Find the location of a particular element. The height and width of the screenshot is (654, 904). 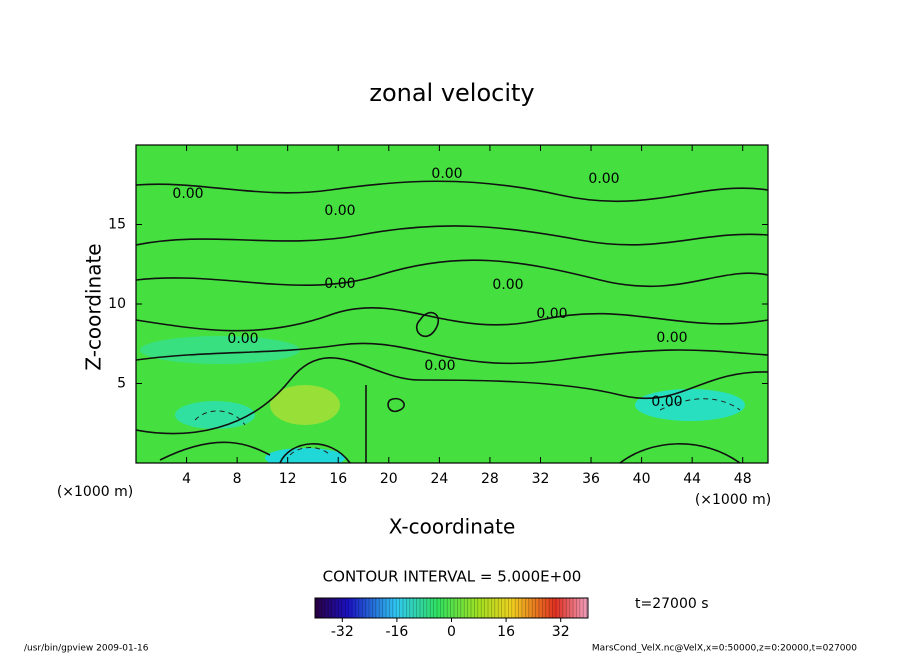

colorbar-tick-label: 32 is located at coordinates (561, 632).